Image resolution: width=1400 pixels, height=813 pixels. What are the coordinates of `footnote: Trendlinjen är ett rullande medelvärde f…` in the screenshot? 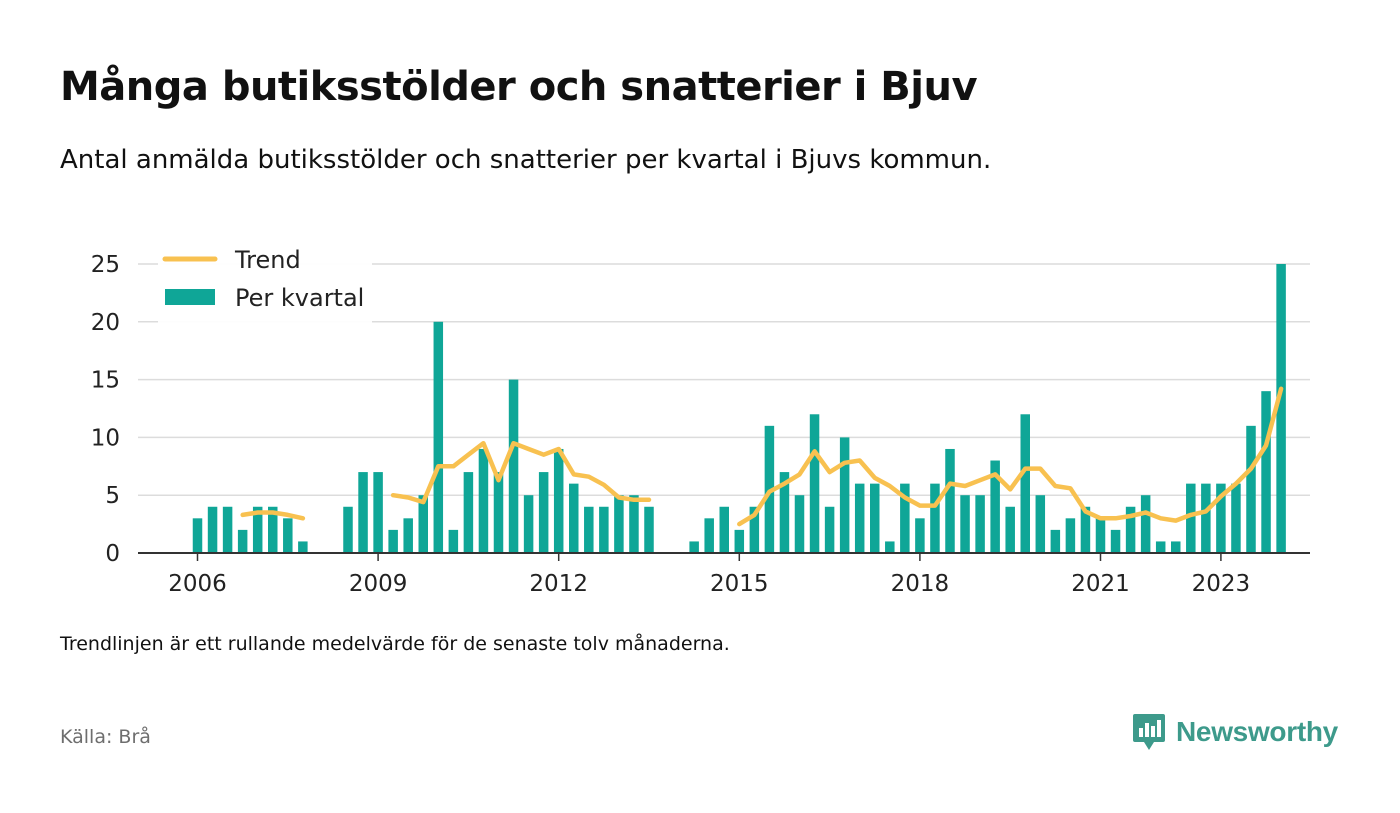 It's located at (395, 644).